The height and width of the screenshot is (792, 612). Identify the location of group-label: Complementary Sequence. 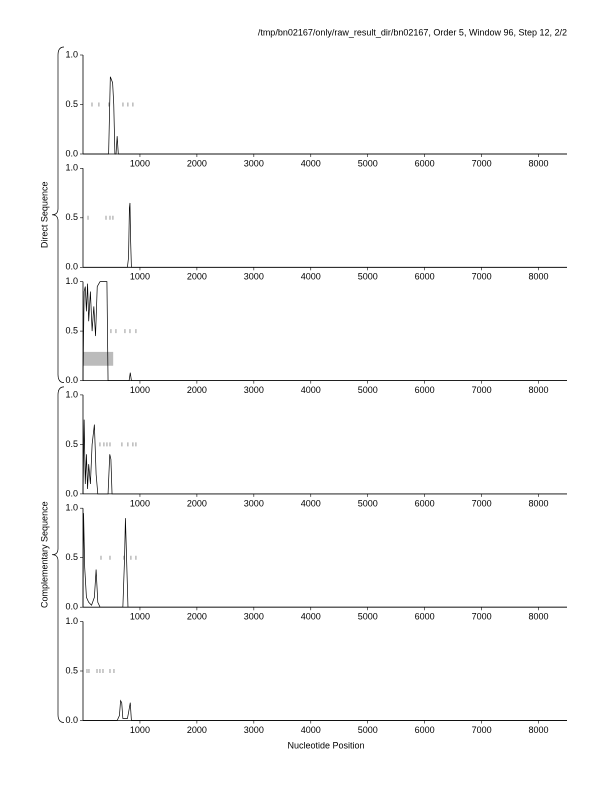
(44, 554).